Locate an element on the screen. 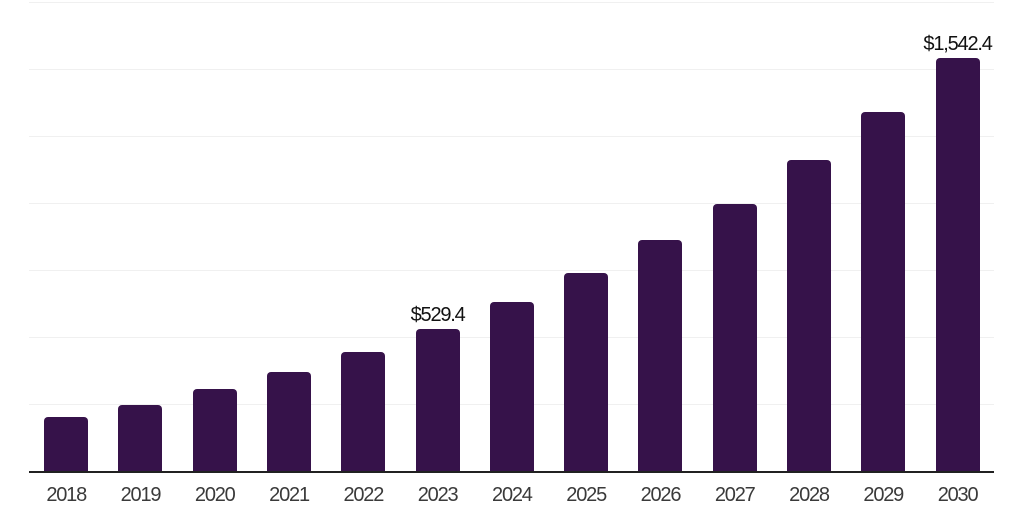 This screenshot has width=1024, height=512. bar-2026 is located at coordinates (660, 356).